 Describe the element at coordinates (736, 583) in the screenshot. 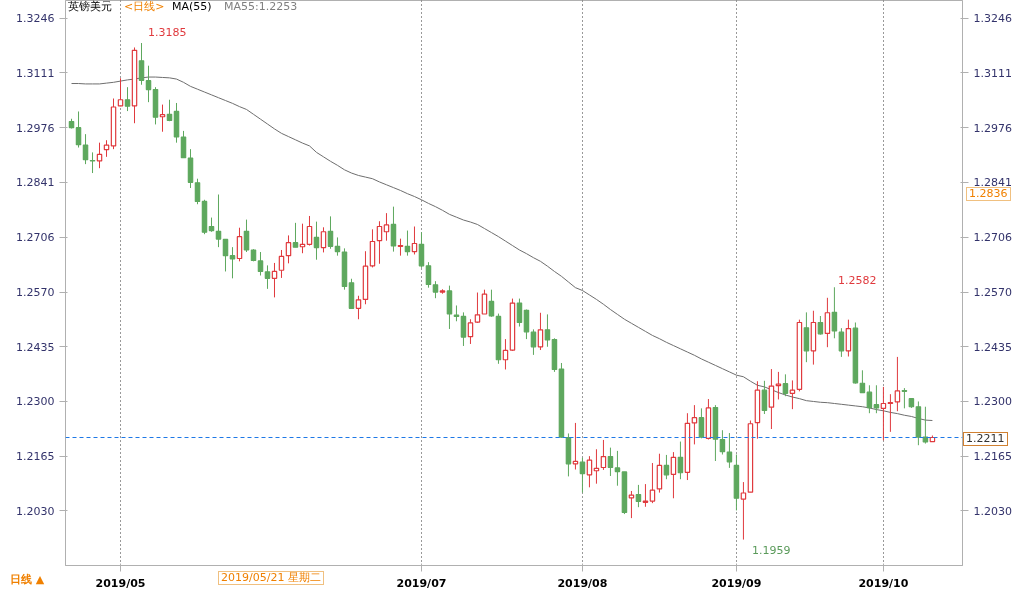

I see `x-tick-label: 2019/09` at that location.